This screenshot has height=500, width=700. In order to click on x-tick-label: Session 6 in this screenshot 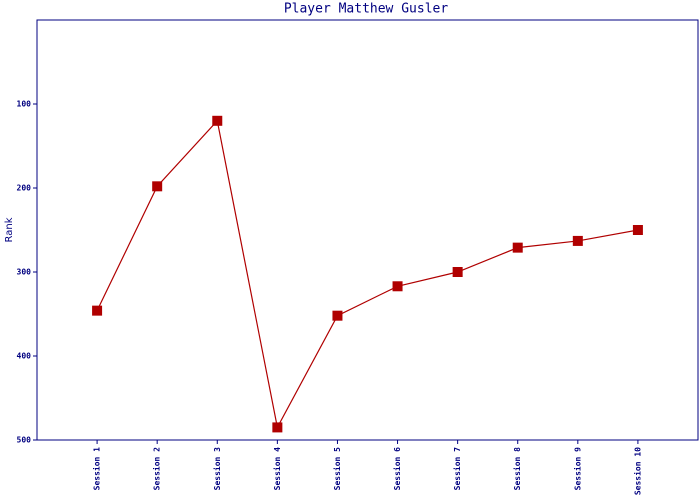, I will do `click(397, 469)`.